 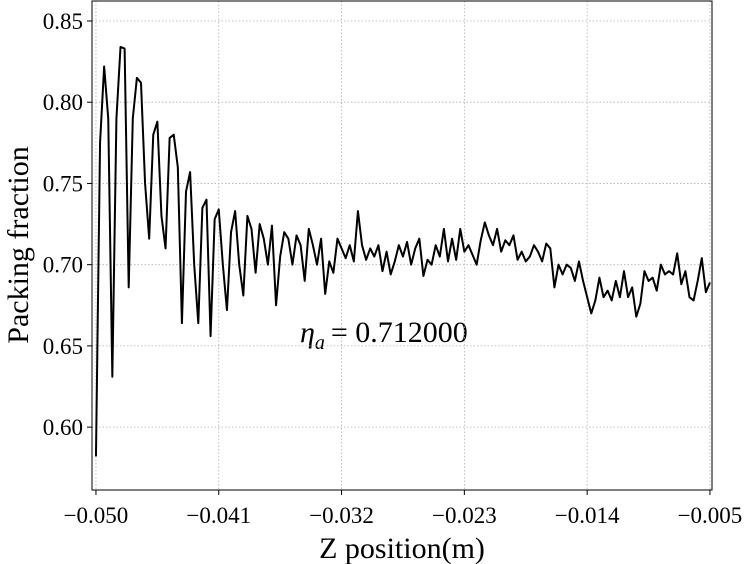 I want to click on x-tick-label: −0.023, so click(x=464, y=515).